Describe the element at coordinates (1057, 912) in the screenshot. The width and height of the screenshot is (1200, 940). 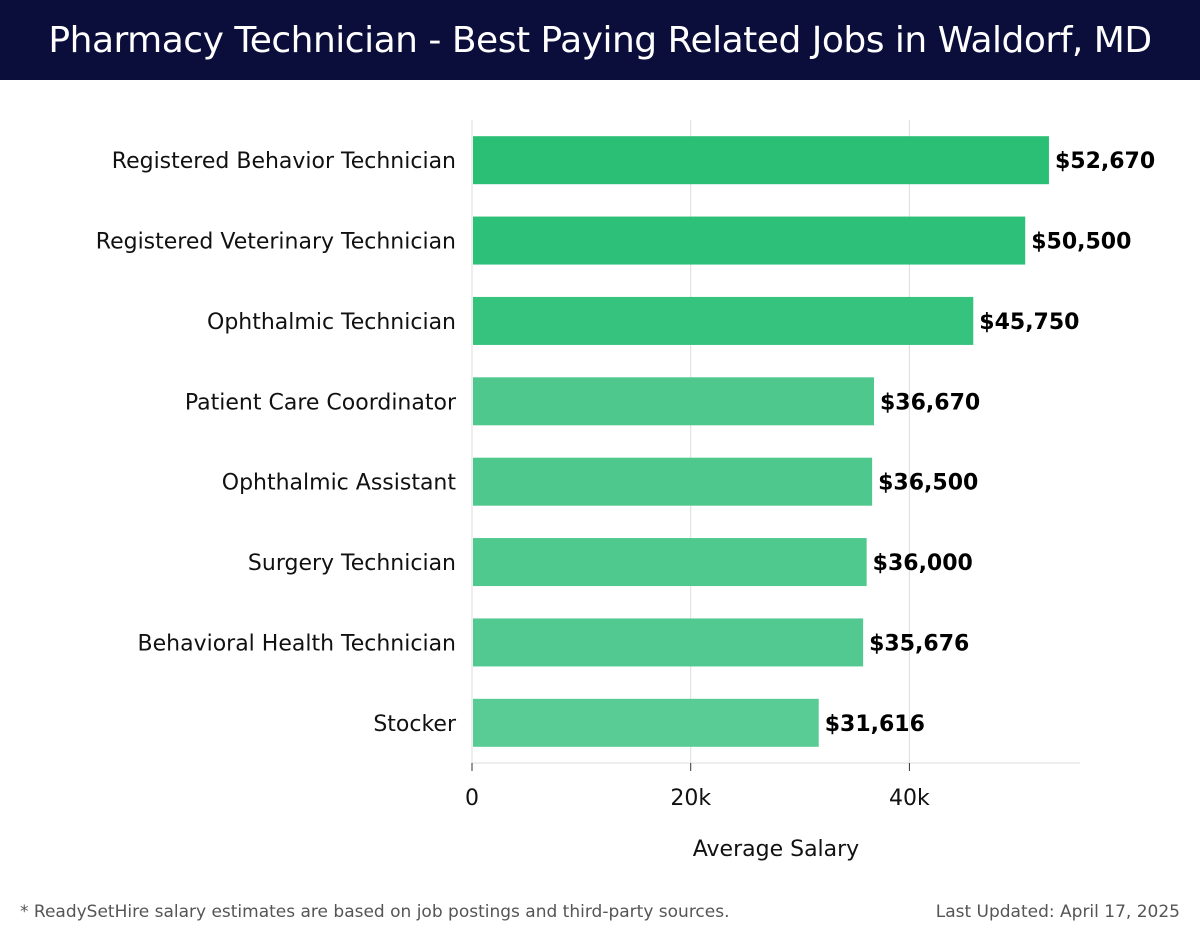
I see `last-updated: Last Updated: April 17, 2025` at that location.